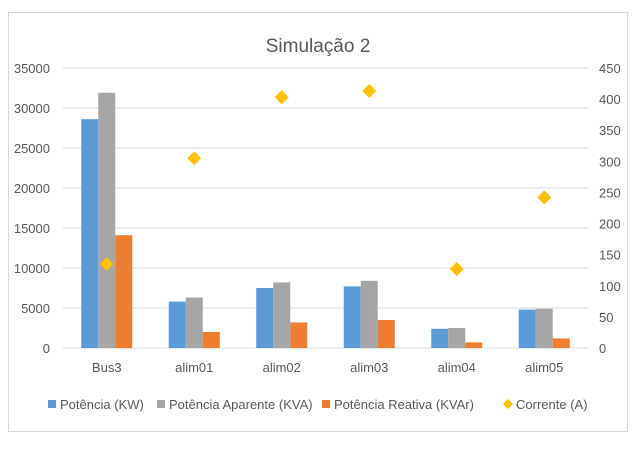 The width and height of the screenshot is (644, 451). What do you see at coordinates (241, 404) in the screenshot?
I see `legend-label: Potência Aparente (KVA)` at bounding box center [241, 404].